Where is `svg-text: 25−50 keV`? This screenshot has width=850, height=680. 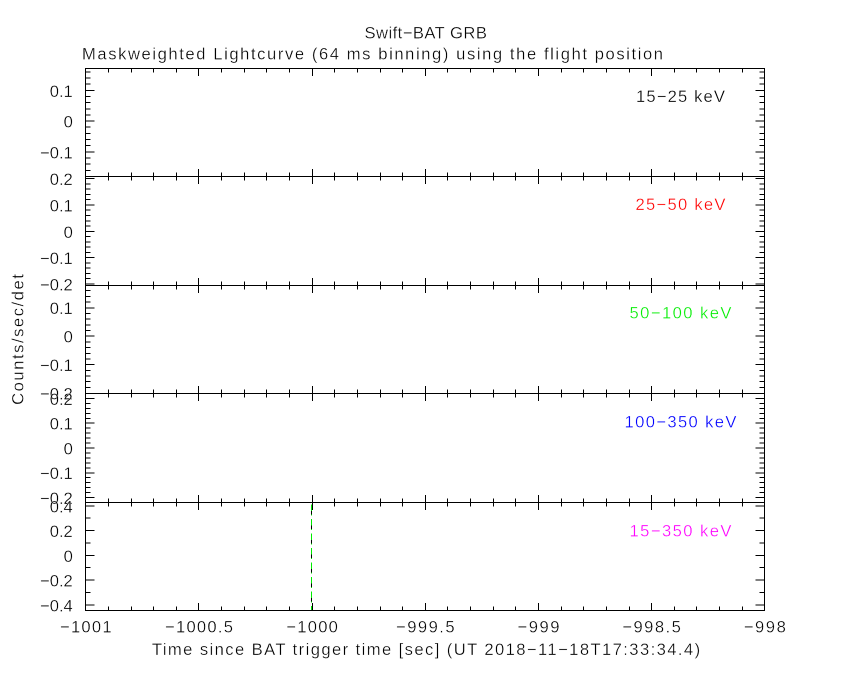 svg-text: 25−50 keV is located at coordinates (681, 204).